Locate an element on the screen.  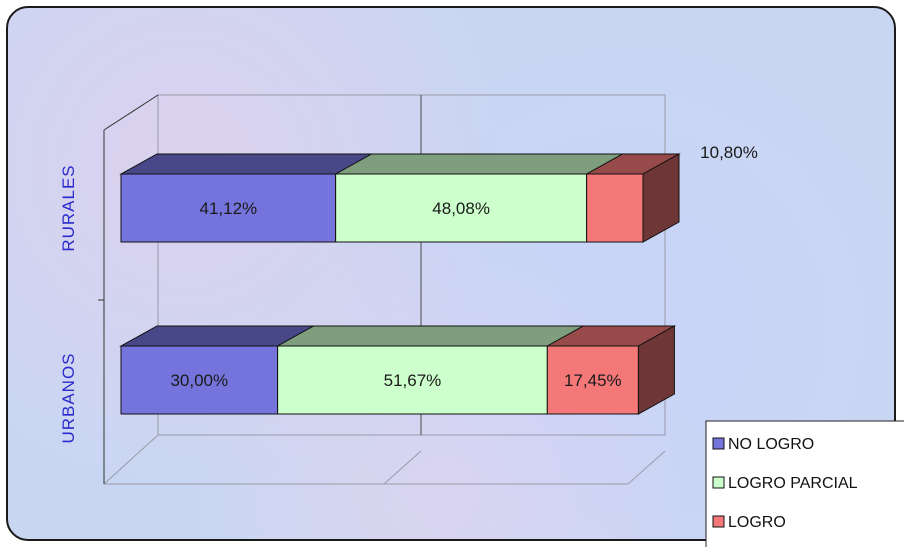
data-label: 30,00% is located at coordinates (199, 380).